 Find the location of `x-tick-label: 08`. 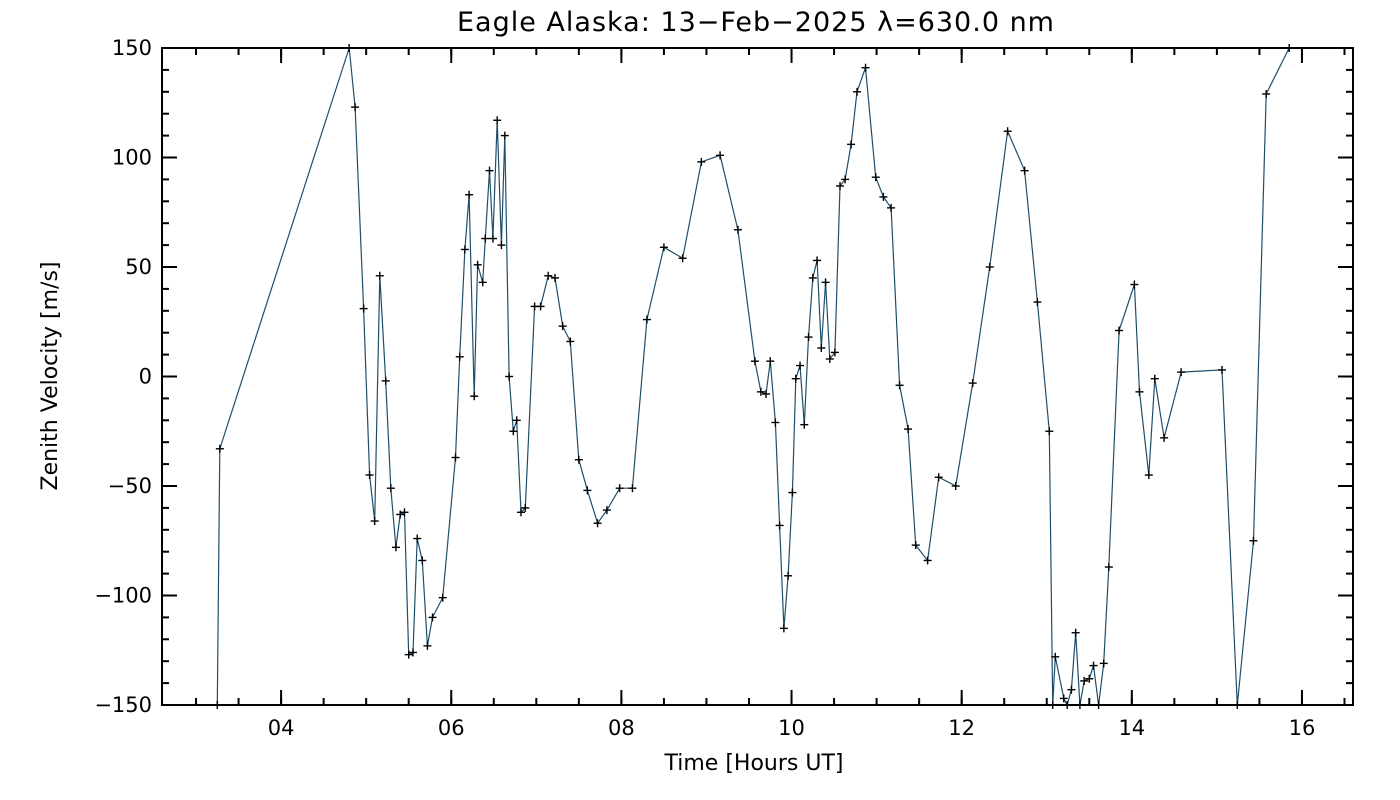

x-tick-label: 08 is located at coordinates (621, 728).